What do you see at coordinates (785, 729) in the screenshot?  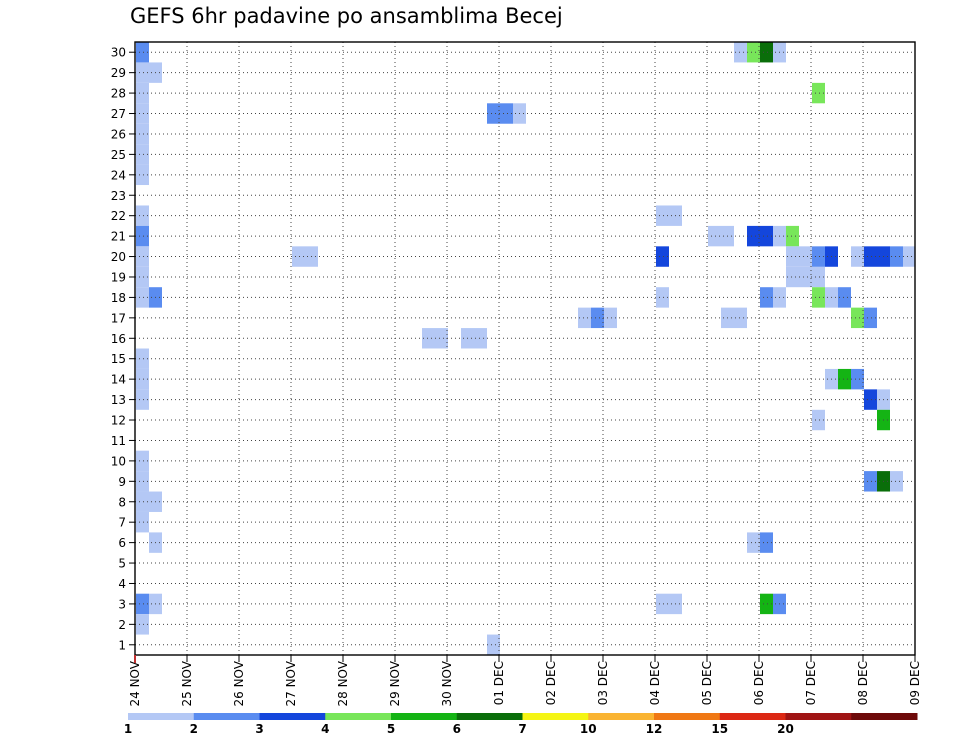 I see `legend-label: 20` at bounding box center [785, 729].